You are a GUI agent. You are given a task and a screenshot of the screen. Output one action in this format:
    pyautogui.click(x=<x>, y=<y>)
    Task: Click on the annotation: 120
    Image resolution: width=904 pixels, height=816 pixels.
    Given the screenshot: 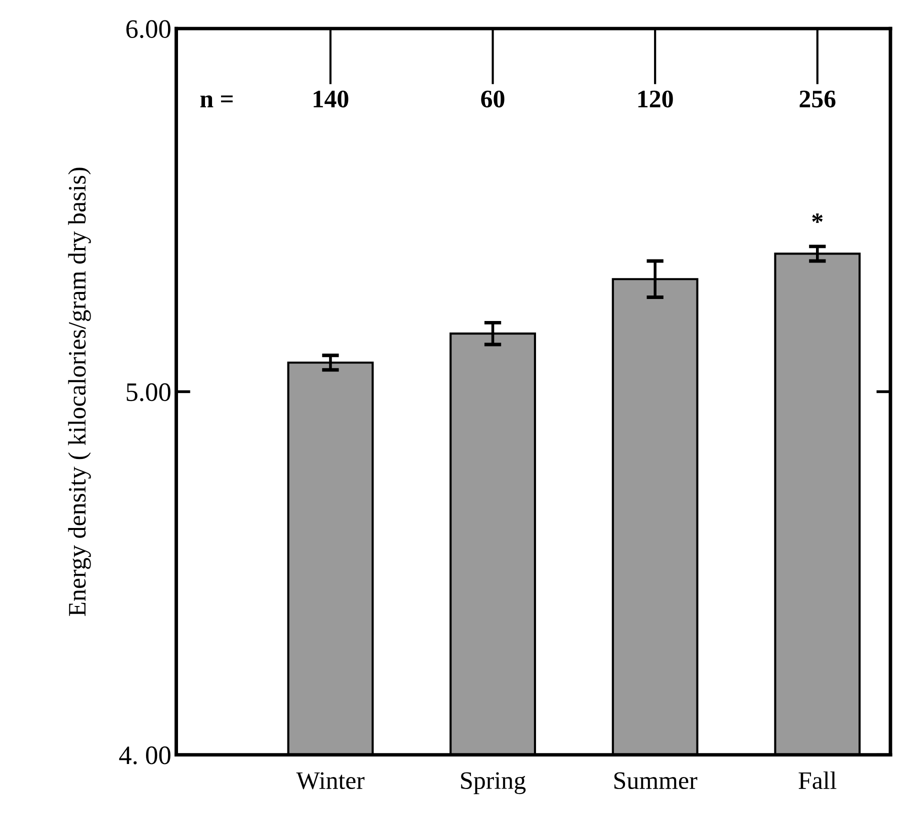 What is the action you would take?
    pyautogui.click(x=655, y=99)
    